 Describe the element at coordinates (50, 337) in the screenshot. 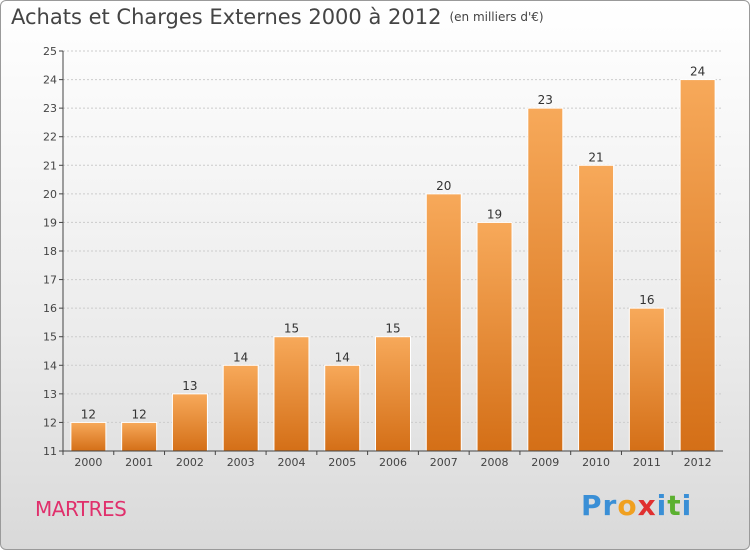

I see `y-tick-label: 15` at that location.